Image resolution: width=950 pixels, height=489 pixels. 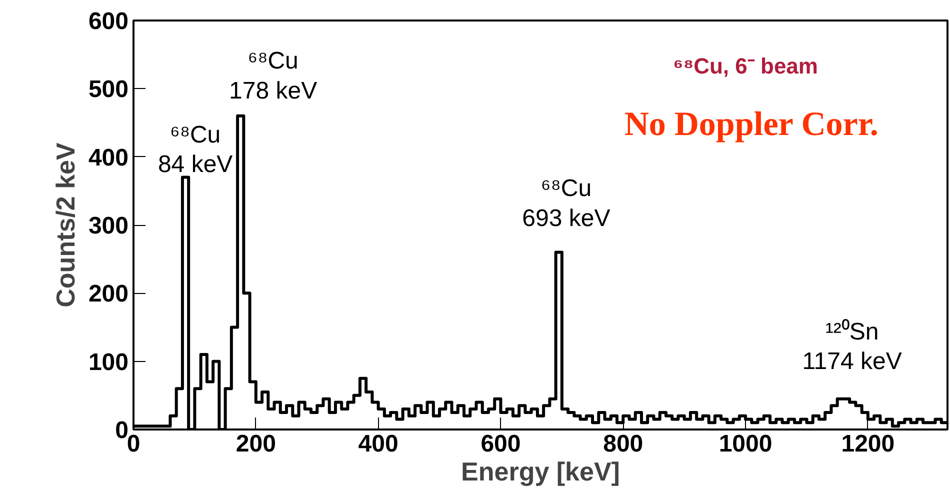 I want to click on y-tick-label: 100, so click(x=108, y=362).